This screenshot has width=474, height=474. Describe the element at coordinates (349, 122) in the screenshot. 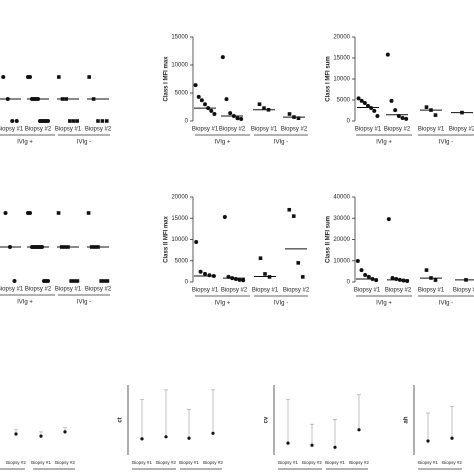

I see `y-tick-label: 0` at that location.